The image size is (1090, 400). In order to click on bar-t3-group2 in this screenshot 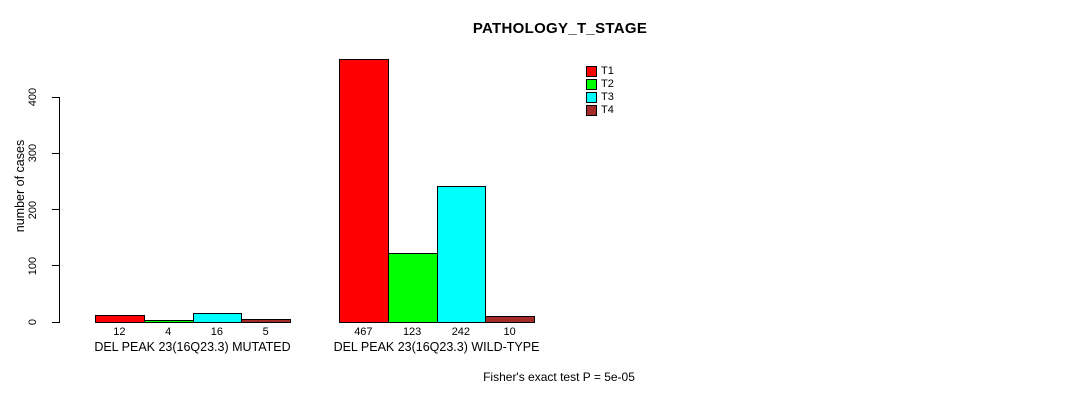, I will do `click(461, 254)`.